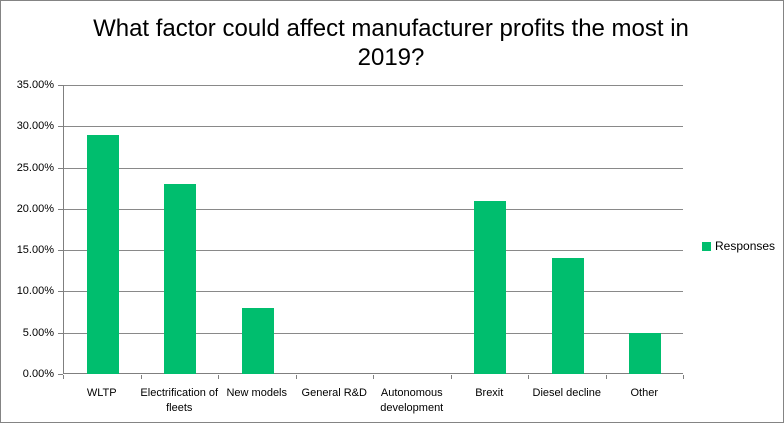 This screenshot has height=423, width=784. Describe the element at coordinates (567, 316) in the screenshot. I see `bar-diesel-decline` at that location.